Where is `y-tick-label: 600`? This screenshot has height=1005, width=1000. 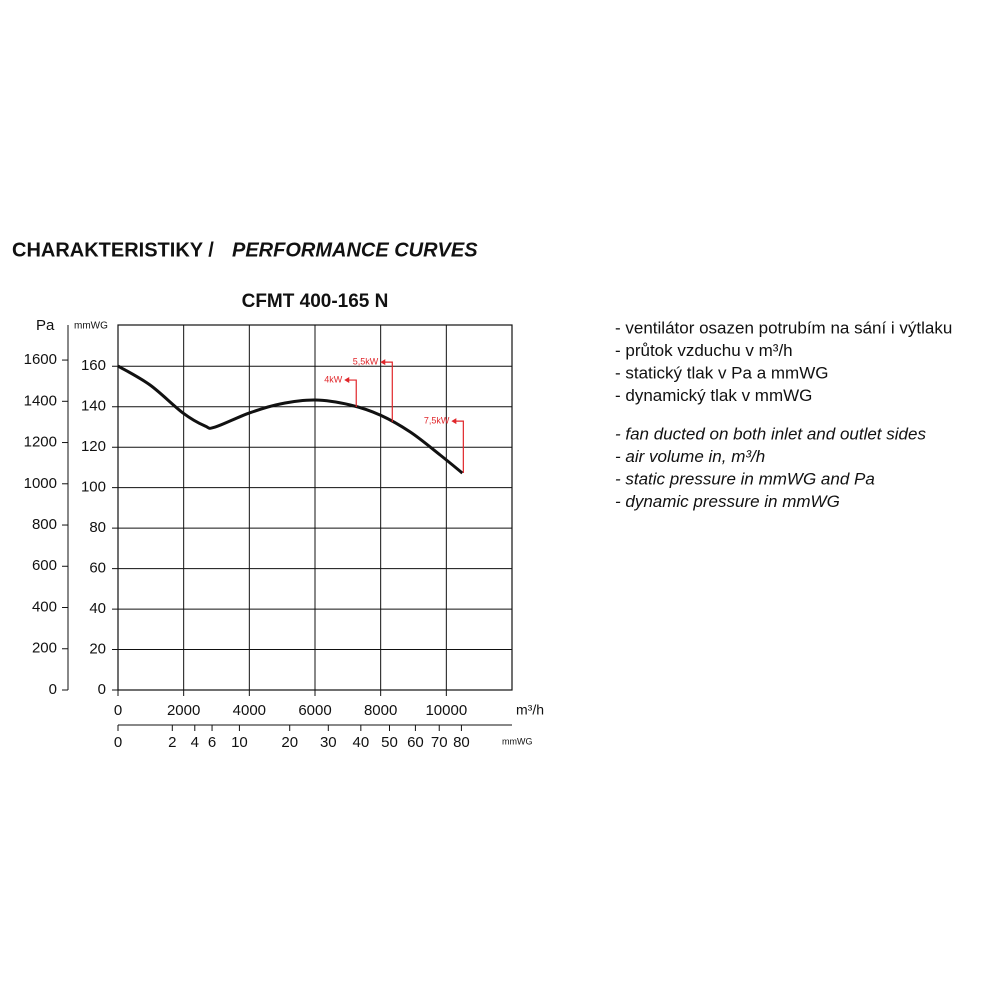
y-tick-label: 600 is located at coordinates (44, 565).